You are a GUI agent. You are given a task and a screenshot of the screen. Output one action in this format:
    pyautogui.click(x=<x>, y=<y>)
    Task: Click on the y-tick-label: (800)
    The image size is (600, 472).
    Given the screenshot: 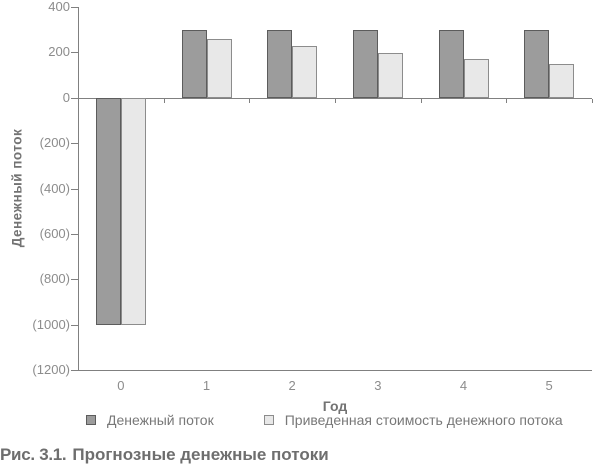 What is the action you would take?
    pyautogui.click(x=54, y=279)
    